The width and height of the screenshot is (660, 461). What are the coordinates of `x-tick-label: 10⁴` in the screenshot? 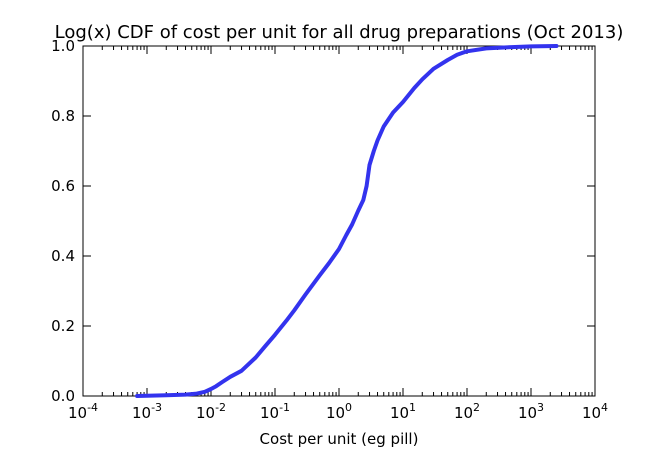 It's located at (595, 411).